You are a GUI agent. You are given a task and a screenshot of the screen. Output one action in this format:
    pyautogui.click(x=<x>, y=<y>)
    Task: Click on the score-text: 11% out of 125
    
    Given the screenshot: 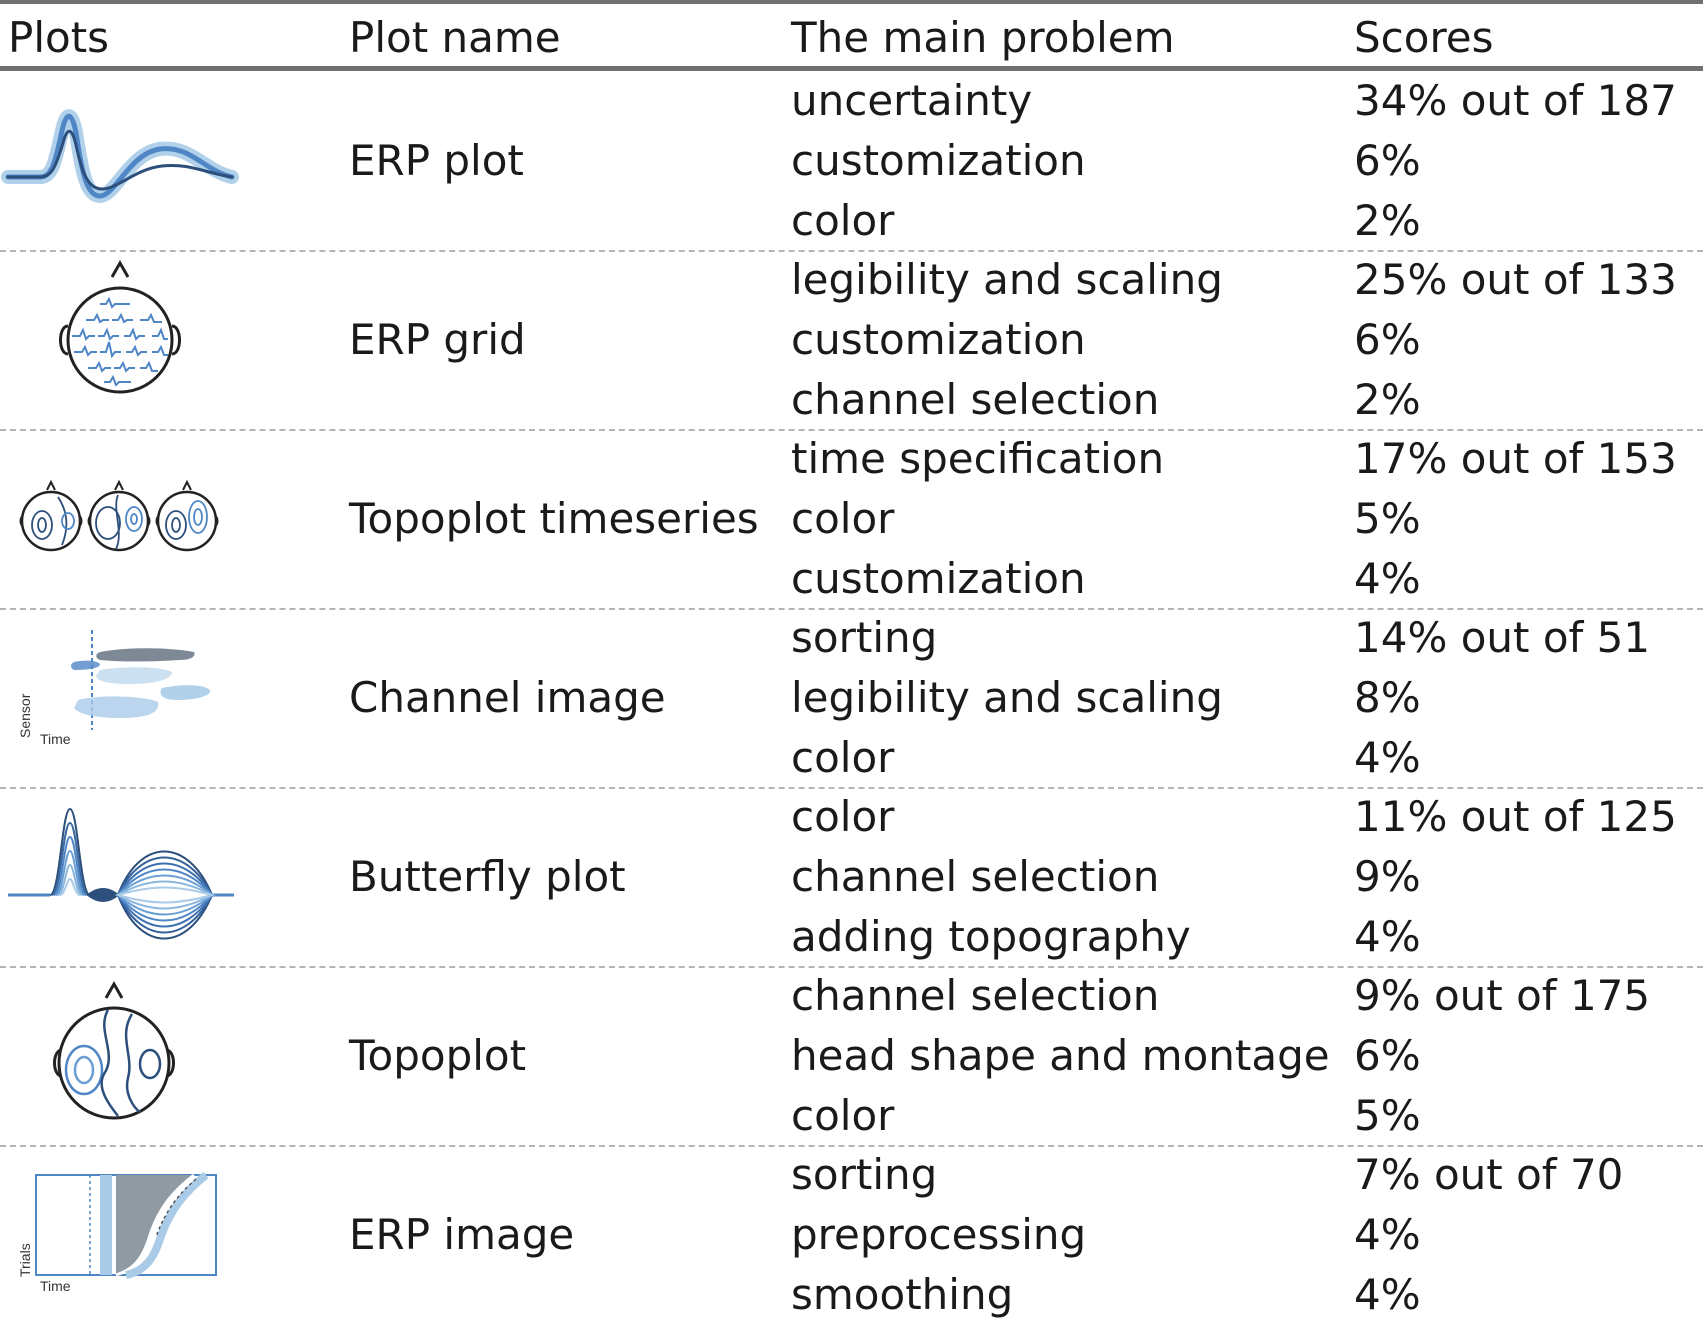 What is the action you would take?
    pyautogui.click(x=1515, y=816)
    